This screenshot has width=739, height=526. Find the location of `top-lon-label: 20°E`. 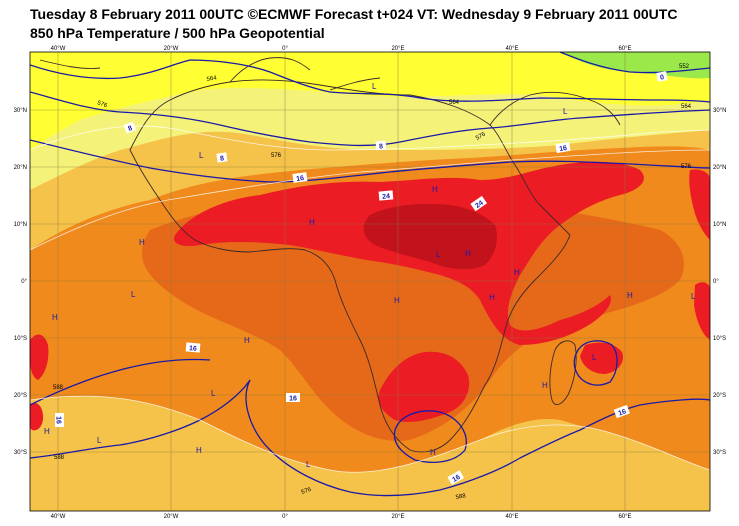

top-lon-label: 20°E is located at coordinates (397, 49).